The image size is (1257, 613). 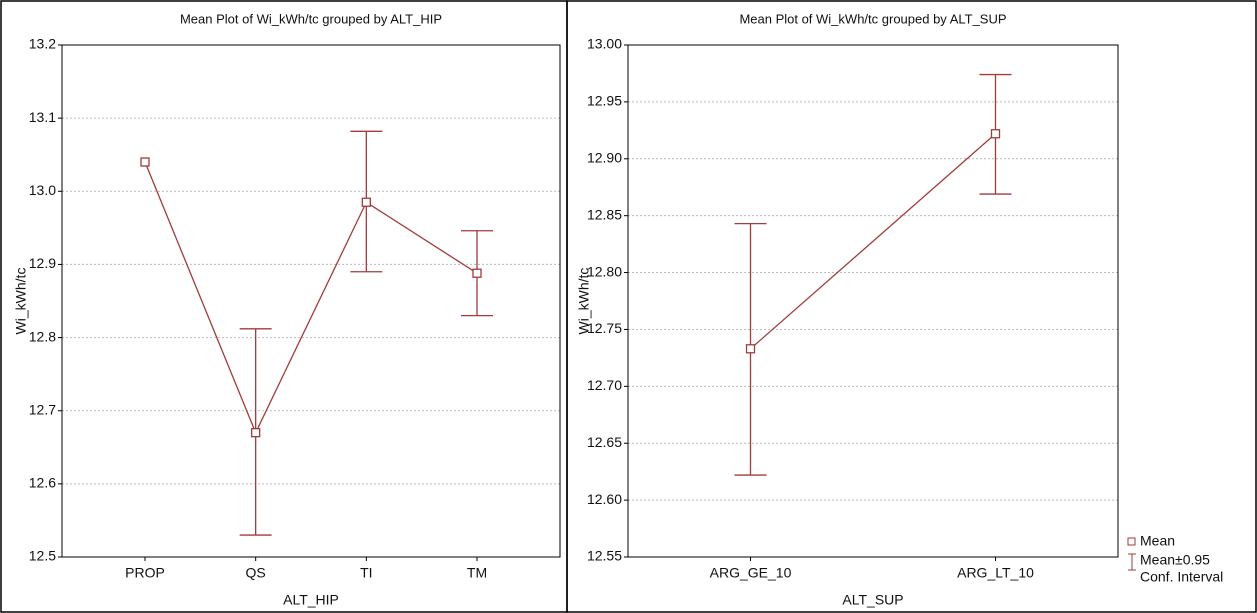 What do you see at coordinates (604, 214) in the screenshot?
I see `y-tick-label: 12.85` at bounding box center [604, 214].